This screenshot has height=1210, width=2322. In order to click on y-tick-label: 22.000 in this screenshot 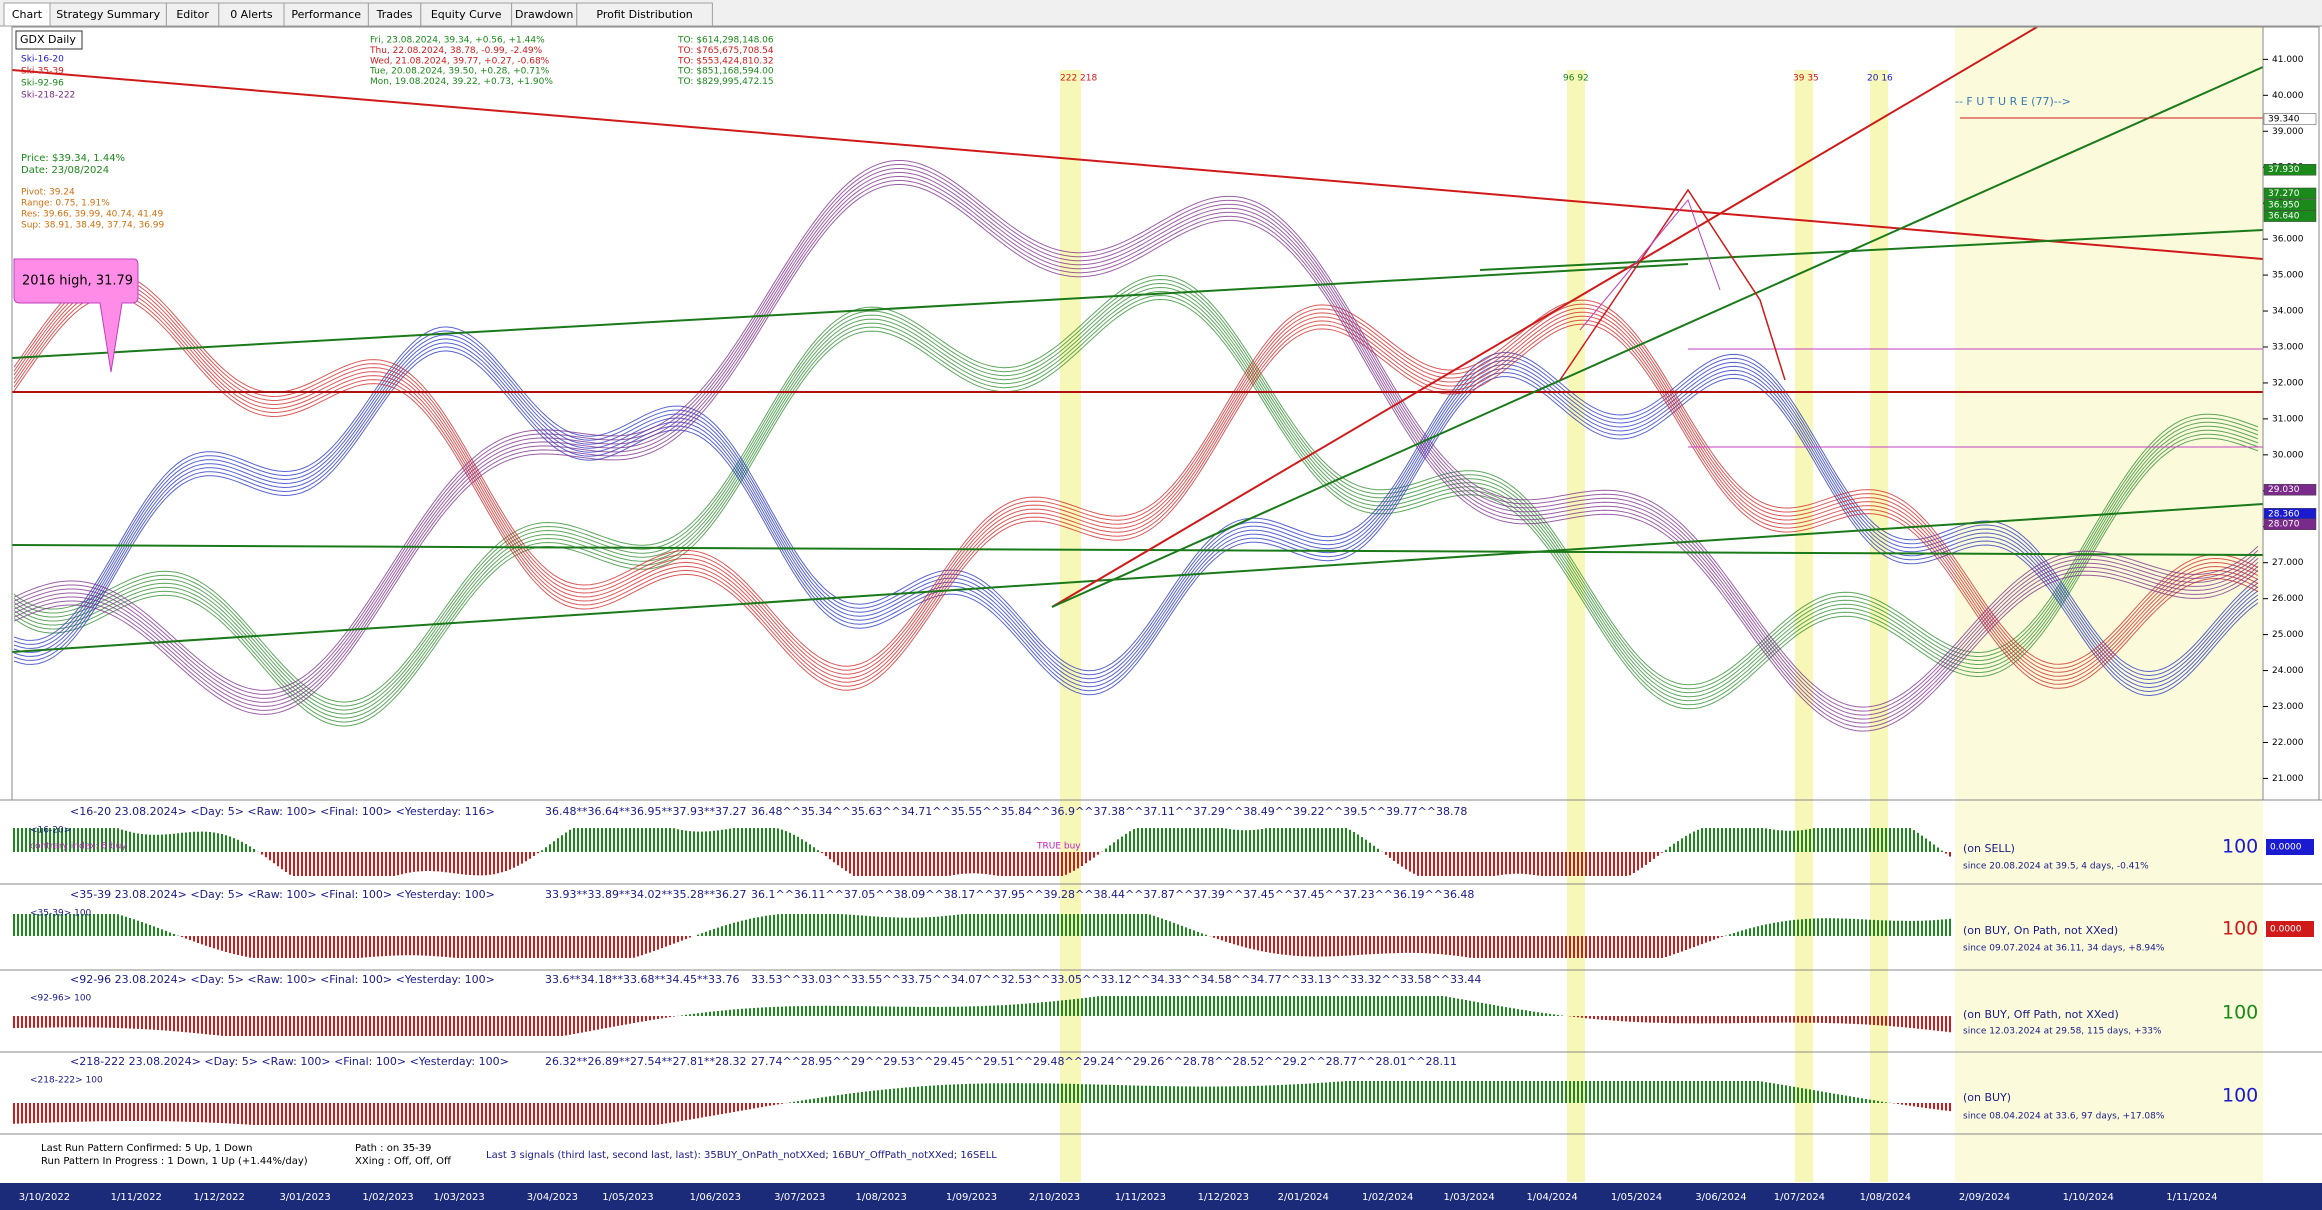, I will do `click(2288, 743)`.